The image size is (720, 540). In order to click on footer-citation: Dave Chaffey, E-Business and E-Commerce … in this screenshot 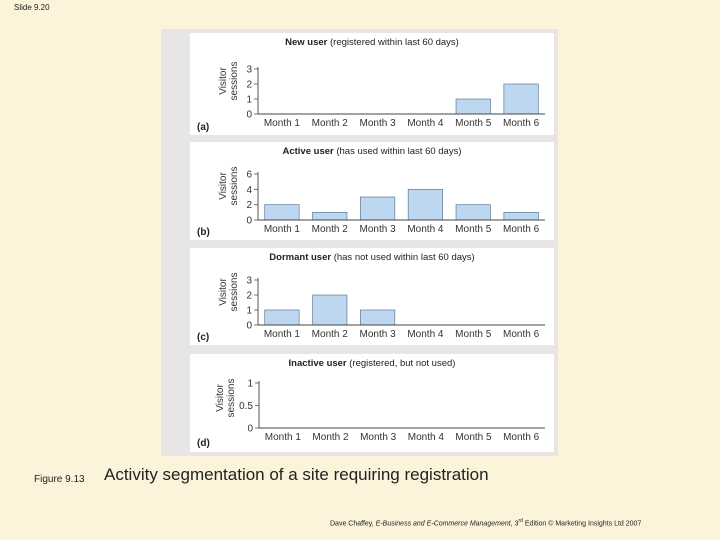, I will do `click(486, 523)`.